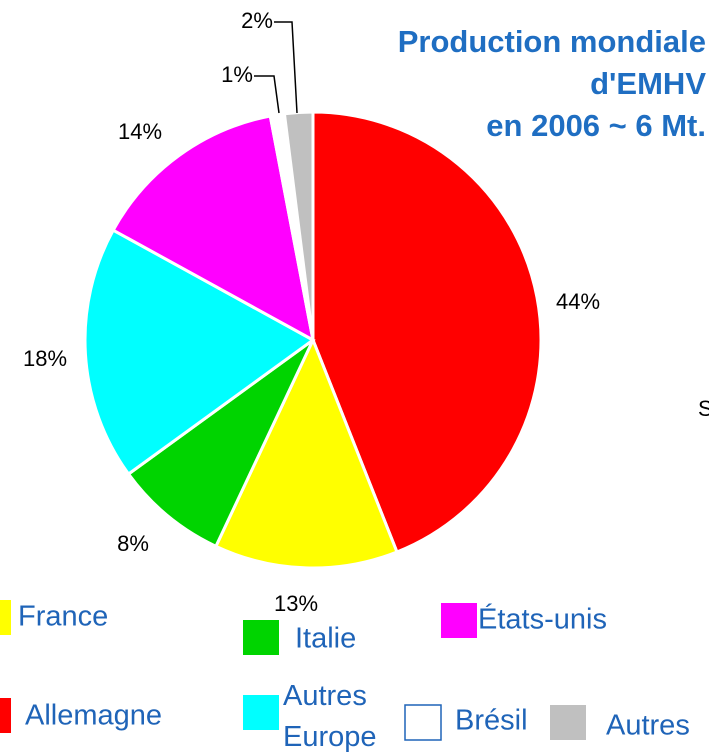 The image size is (709, 753). I want to click on legend-label: Autres, so click(648, 726).